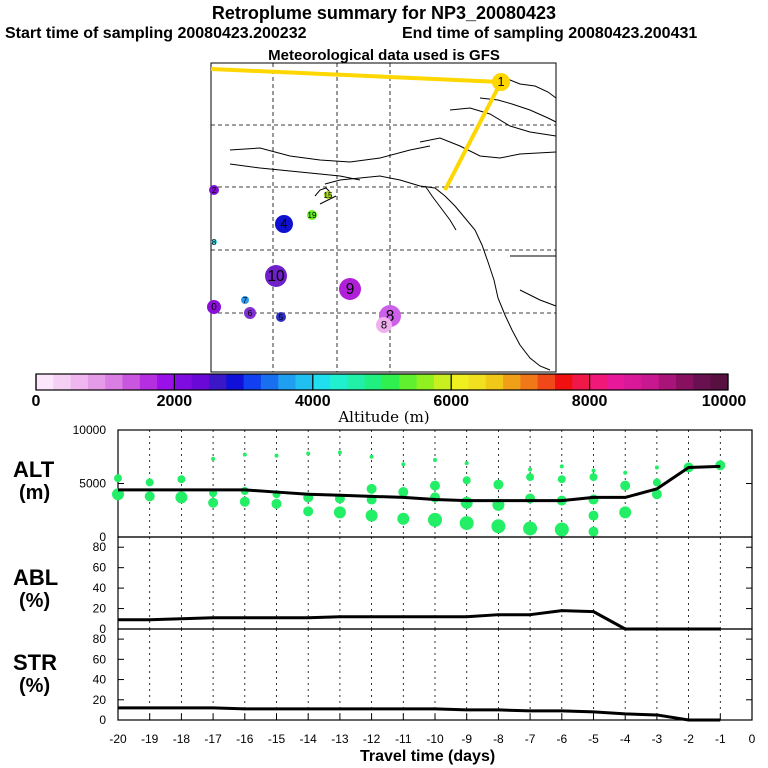 The image size is (768, 768). Describe the element at coordinates (36, 577) in the screenshot. I see `abl-ylabel-name: ABL` at that location.